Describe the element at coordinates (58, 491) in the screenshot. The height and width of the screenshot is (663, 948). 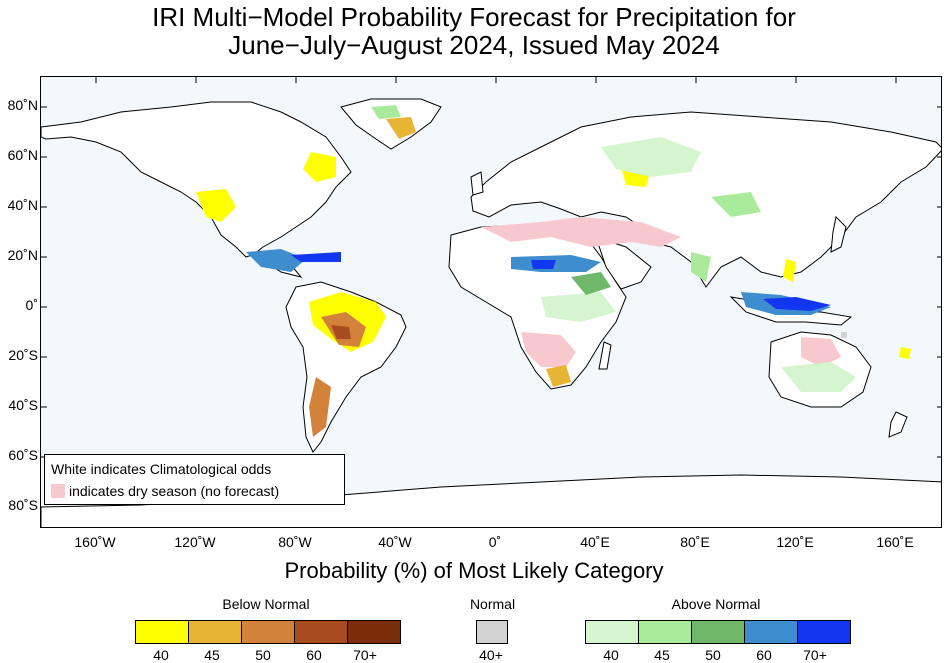
I see `dry-season-swatch` at that location.